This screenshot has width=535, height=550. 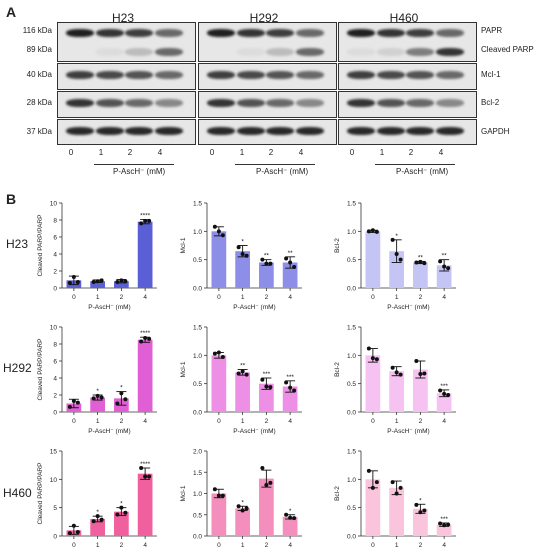 I want to click on kda-label: 89 kDa, so click(x=39, y=49).